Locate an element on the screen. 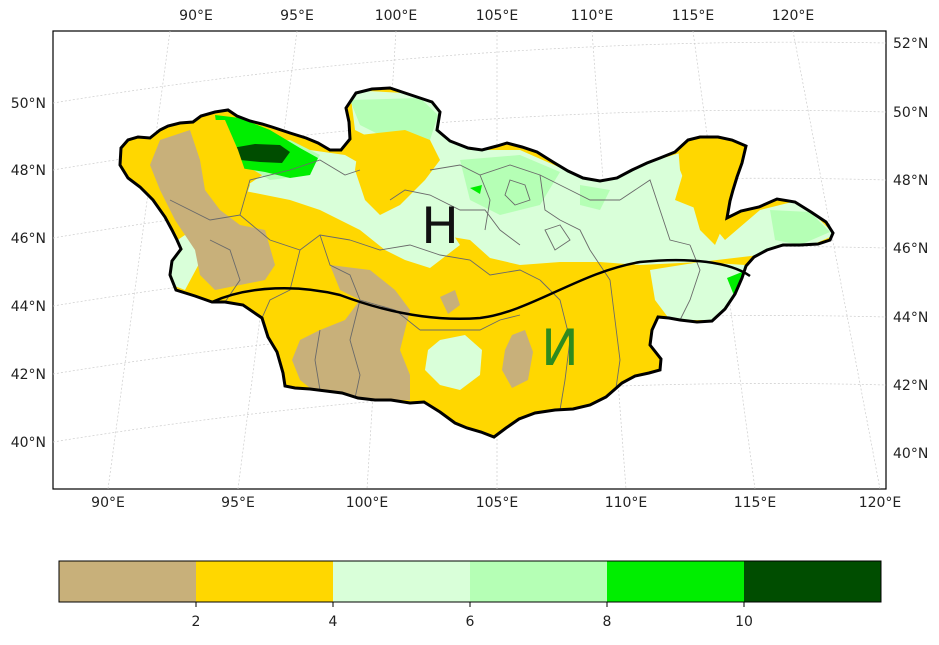 The height and width of the screenshot is (645, 939). colorbar-tick-label: 8 is located at coordinates (607, 622).